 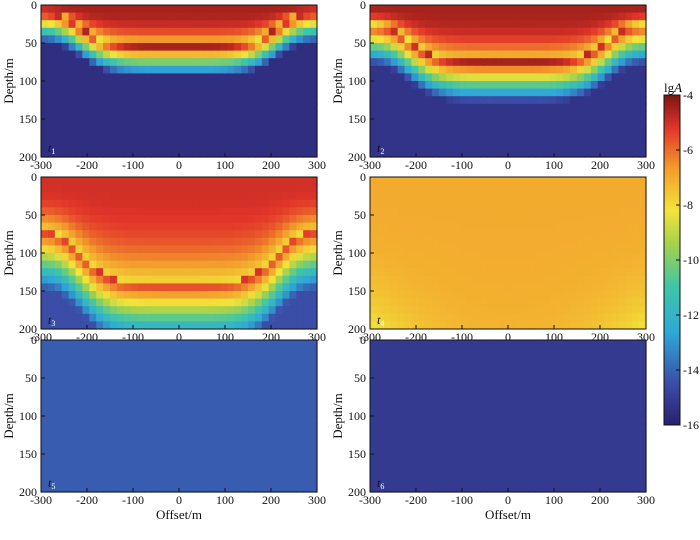 What do you see at coordinates (8, 81) in the screenshot?
I see `y-axis-label: Depth/m` at bounding box center [8, 81].